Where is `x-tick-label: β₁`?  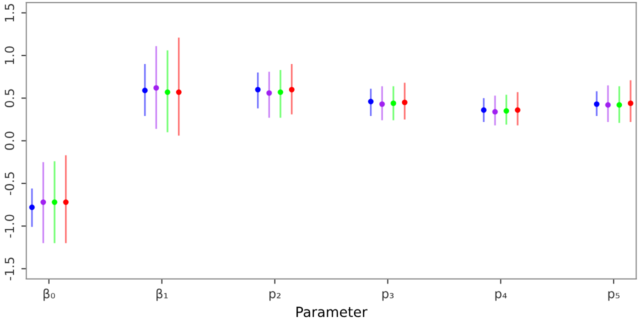
x-tick-label: β₁ is located at coordinates (162, 294).